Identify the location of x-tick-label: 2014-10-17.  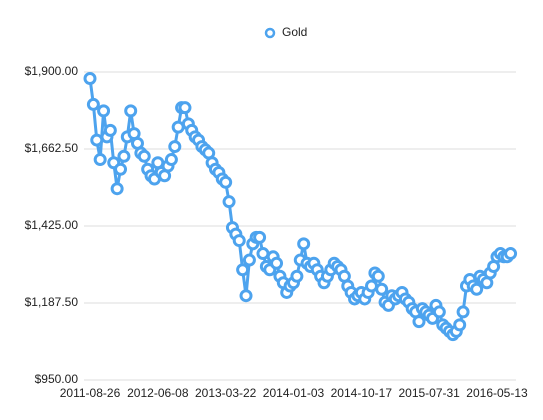
(362, 393).